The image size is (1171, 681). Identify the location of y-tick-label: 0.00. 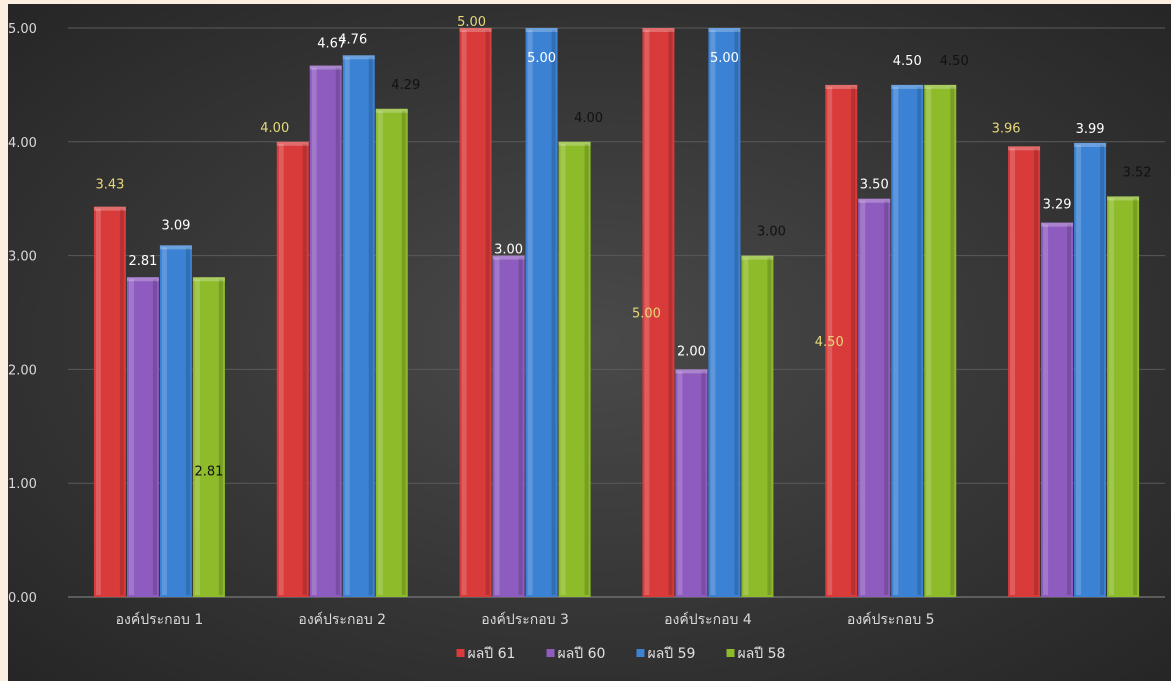
(22, 598).